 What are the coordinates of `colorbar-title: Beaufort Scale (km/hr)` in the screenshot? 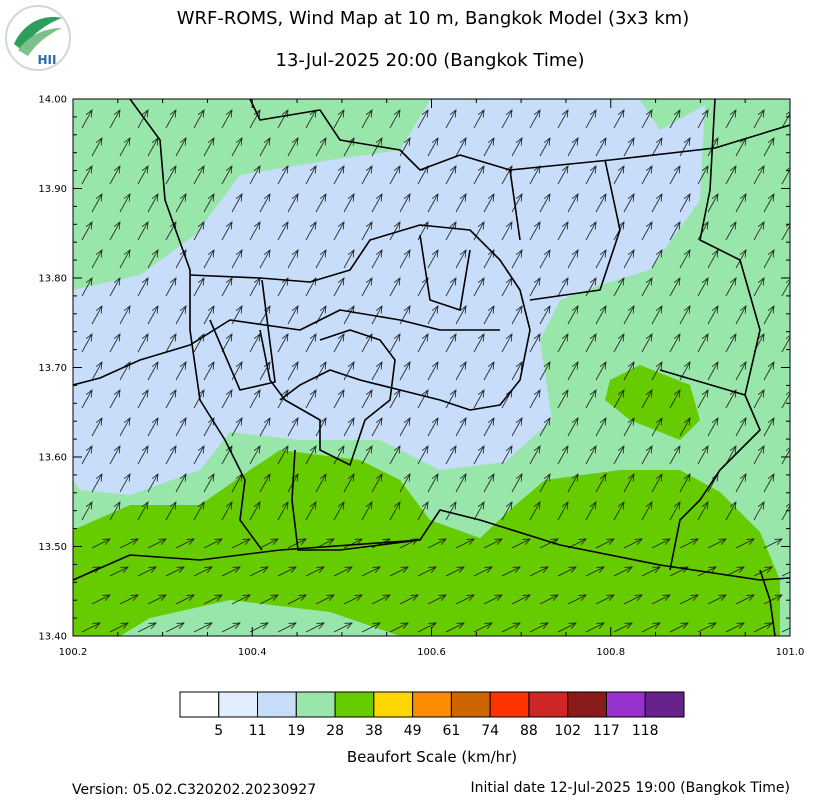 It's located at (432, 757).